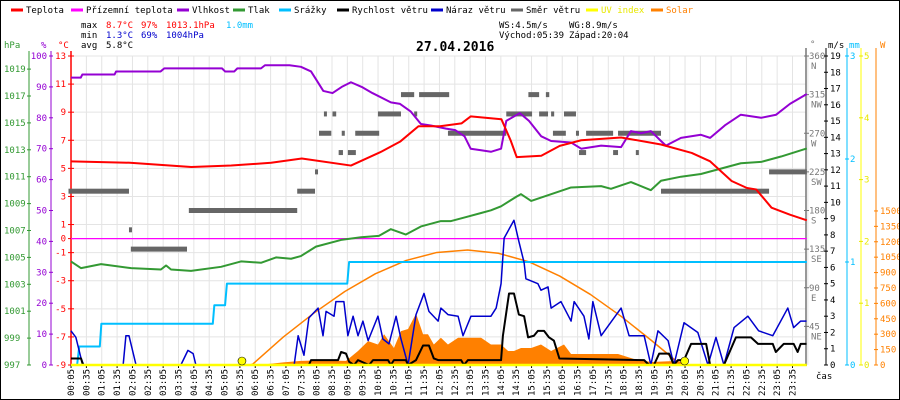 The image size is (900, 400). Describe the element at coordinates (854, 46) in the screenshot. I see `rain-axis-unit: mm` at that location.